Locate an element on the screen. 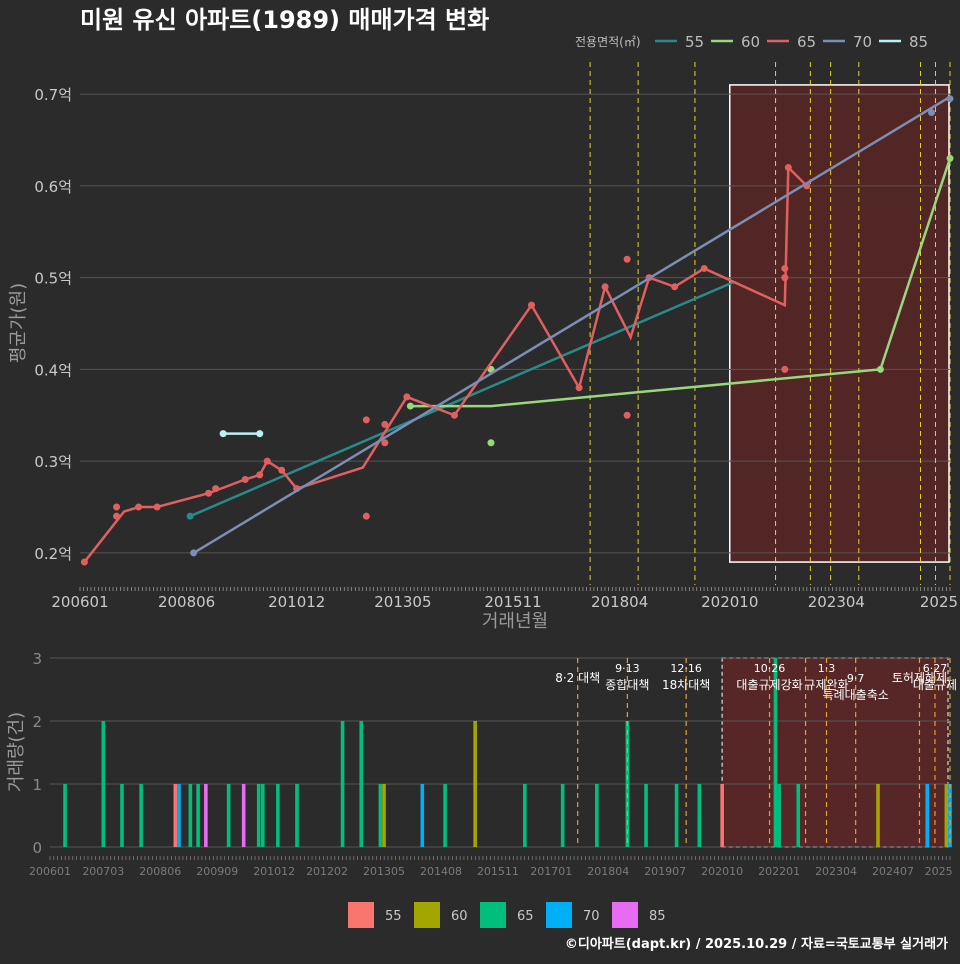  x-tick-label: 2025 is located at coordinates (939, 602).